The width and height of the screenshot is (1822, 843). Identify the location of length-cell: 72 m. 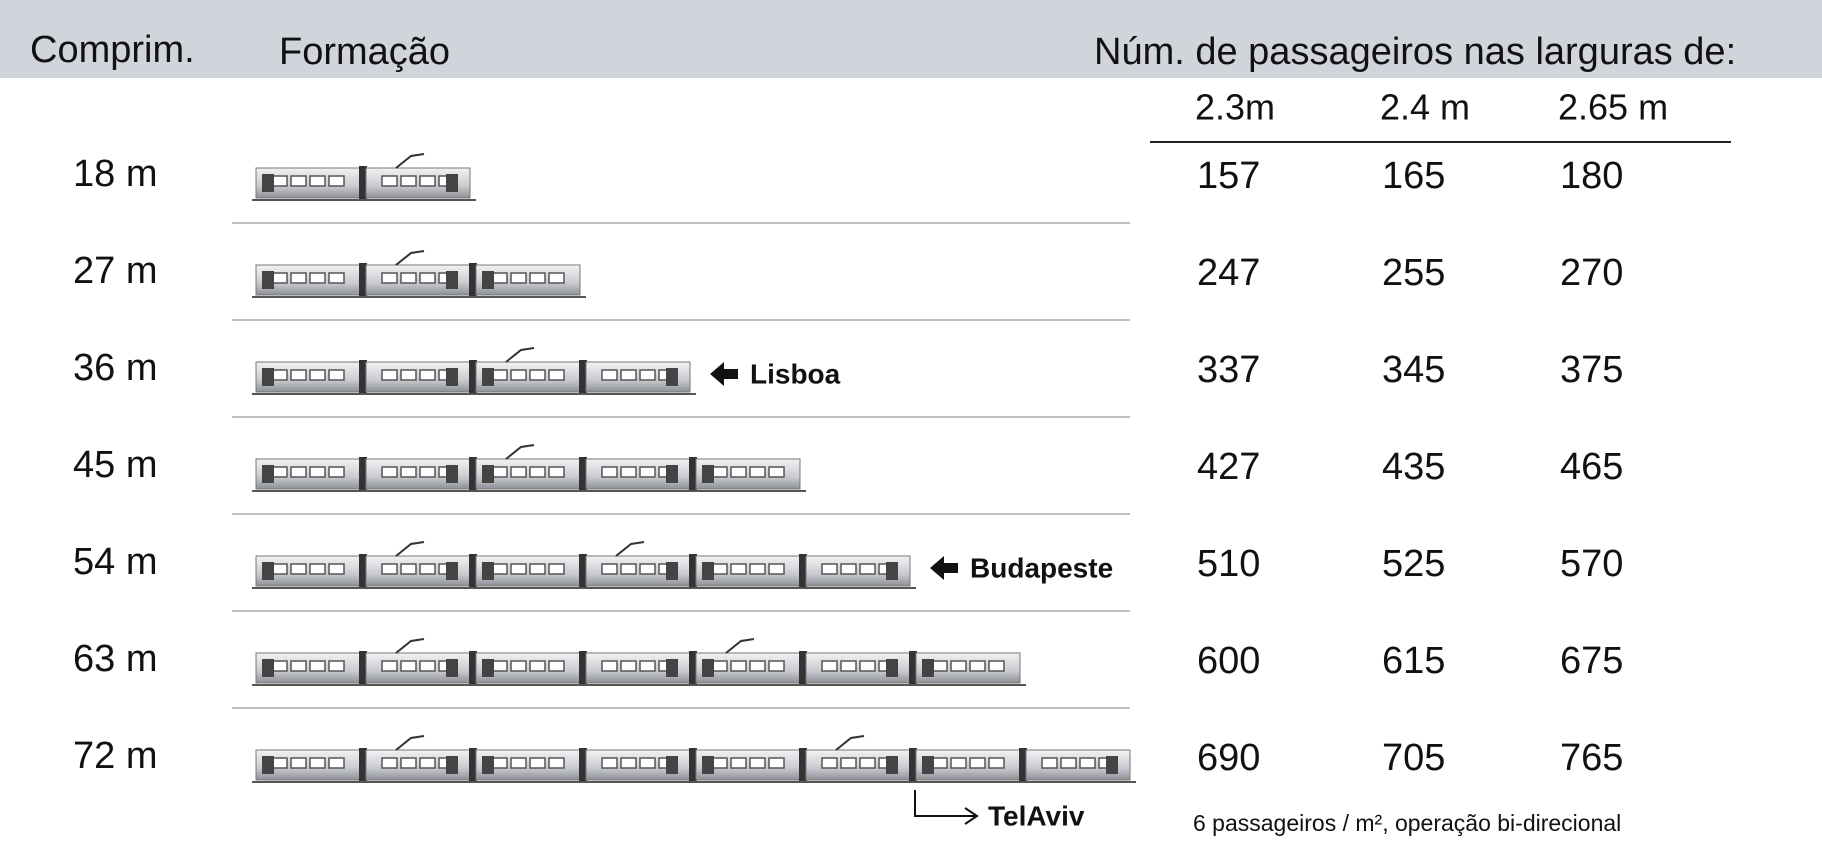
(115, 756).